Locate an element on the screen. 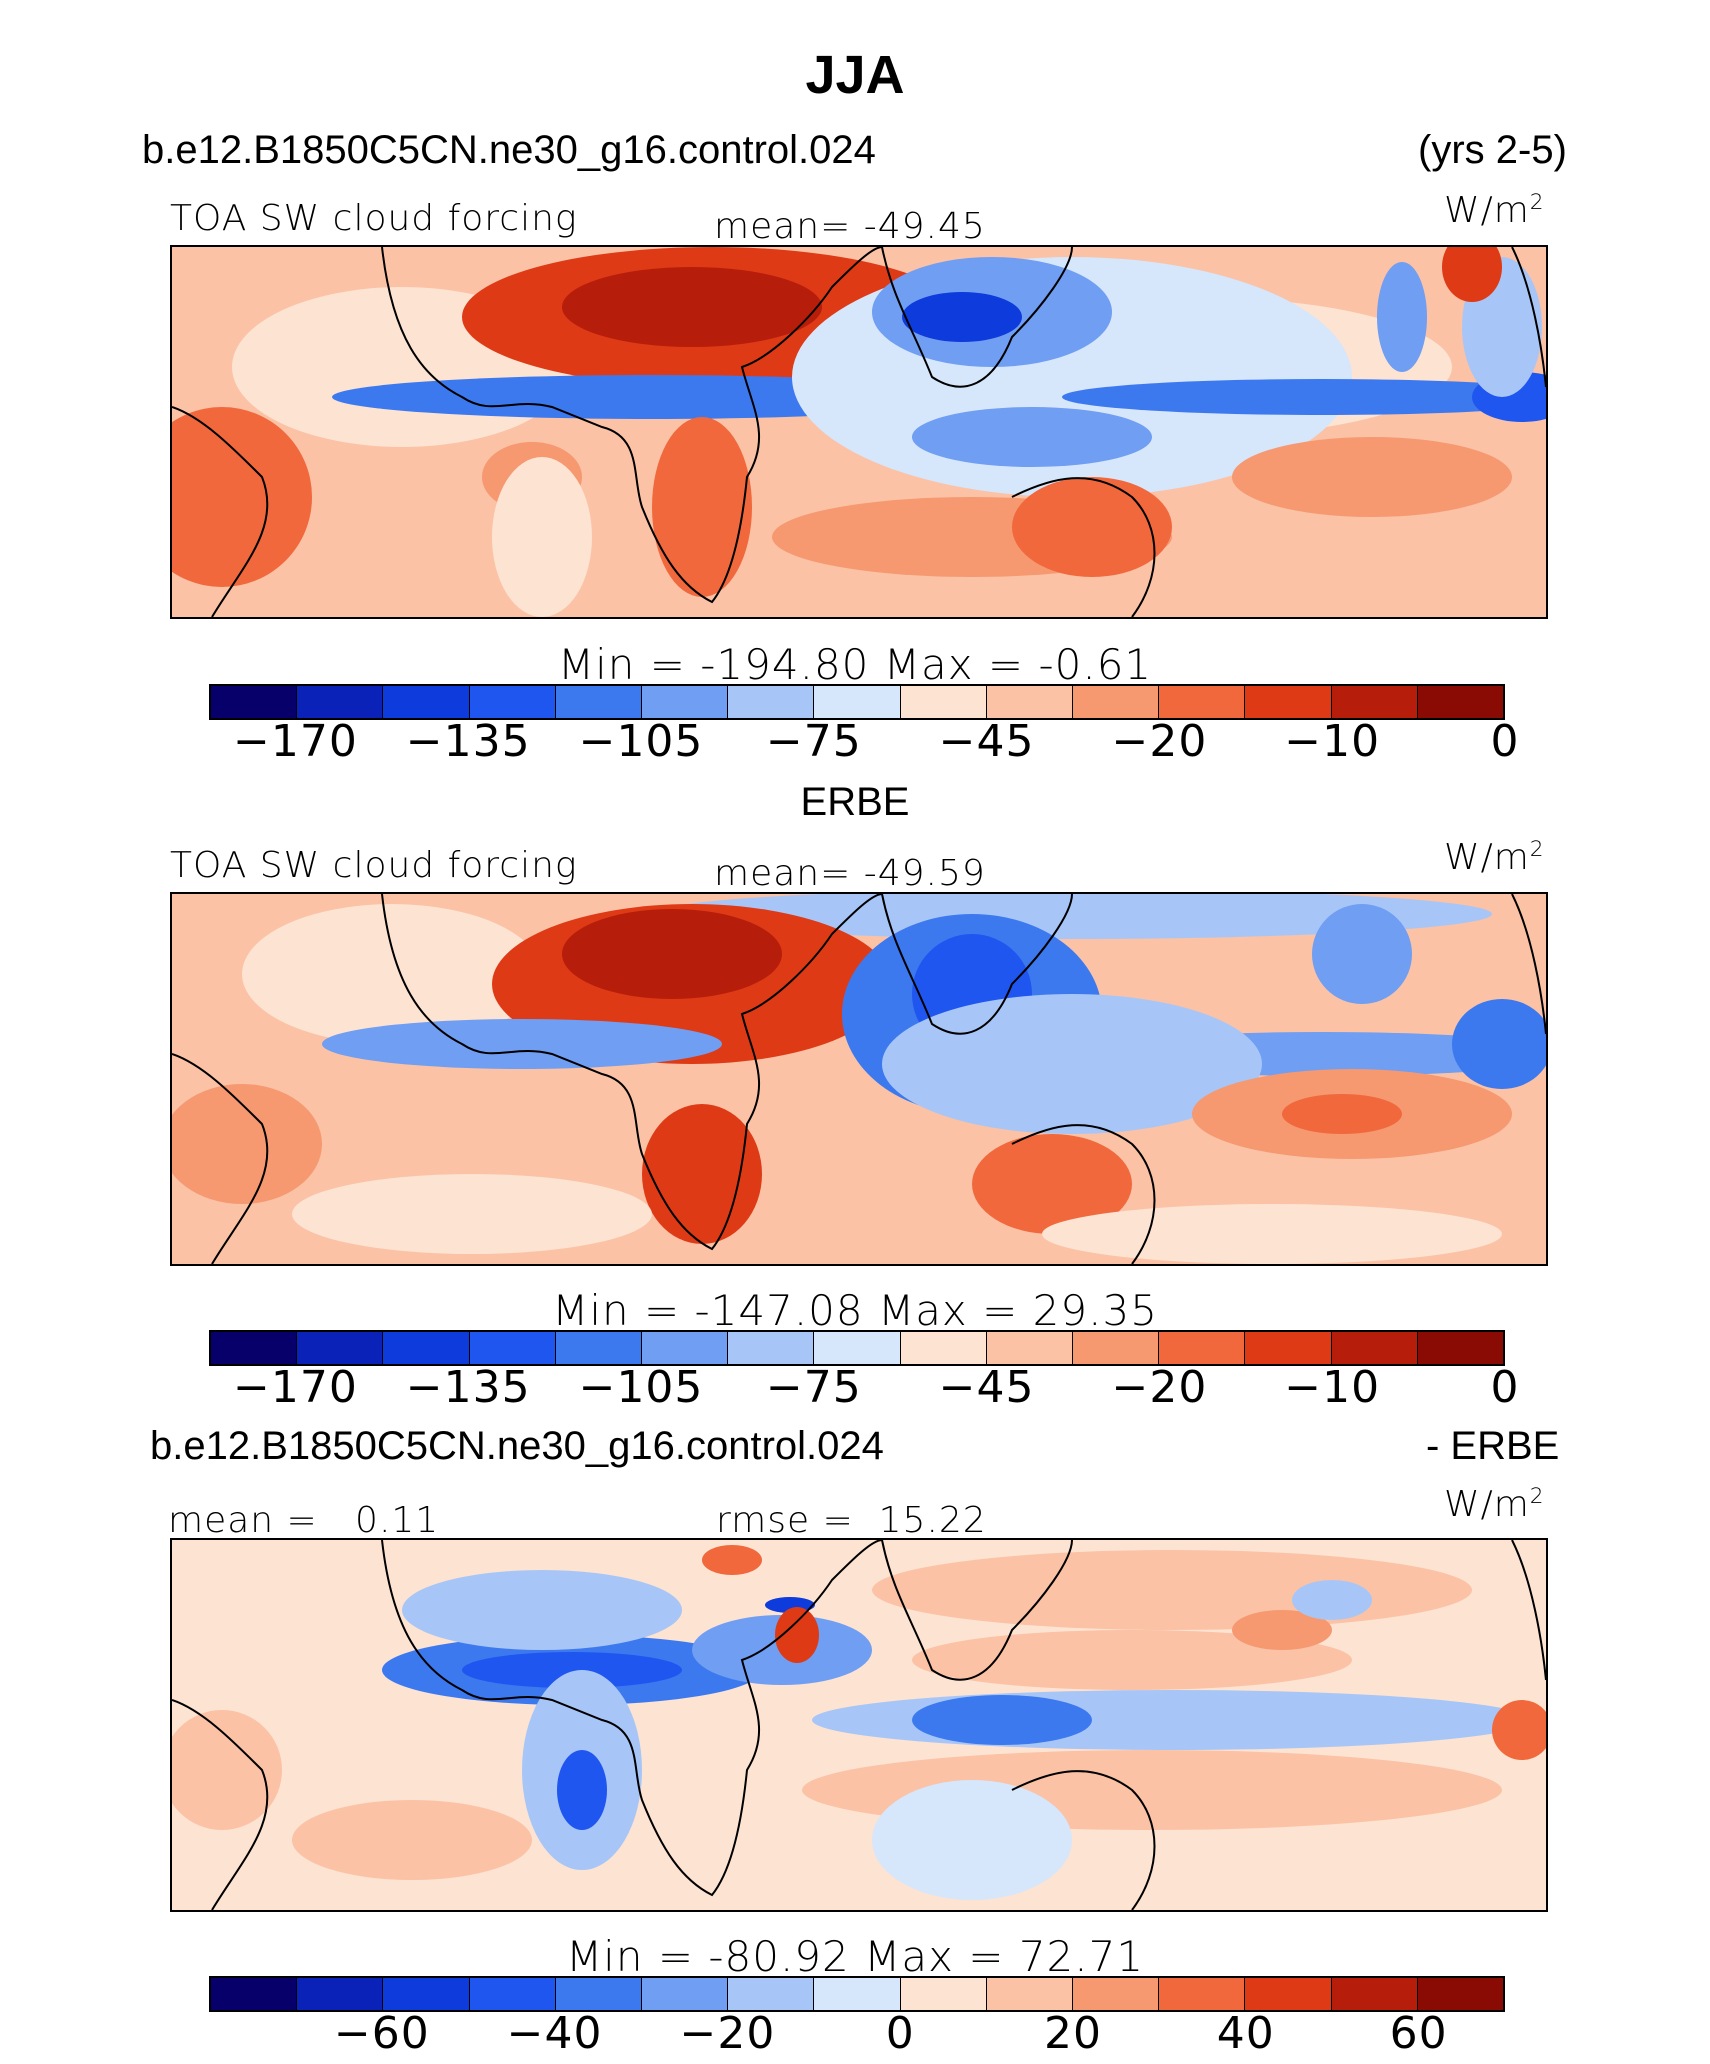 The image size is (1710, 2064). colorbar-tick-label: 60 is located at coordinates (1418, 2033).